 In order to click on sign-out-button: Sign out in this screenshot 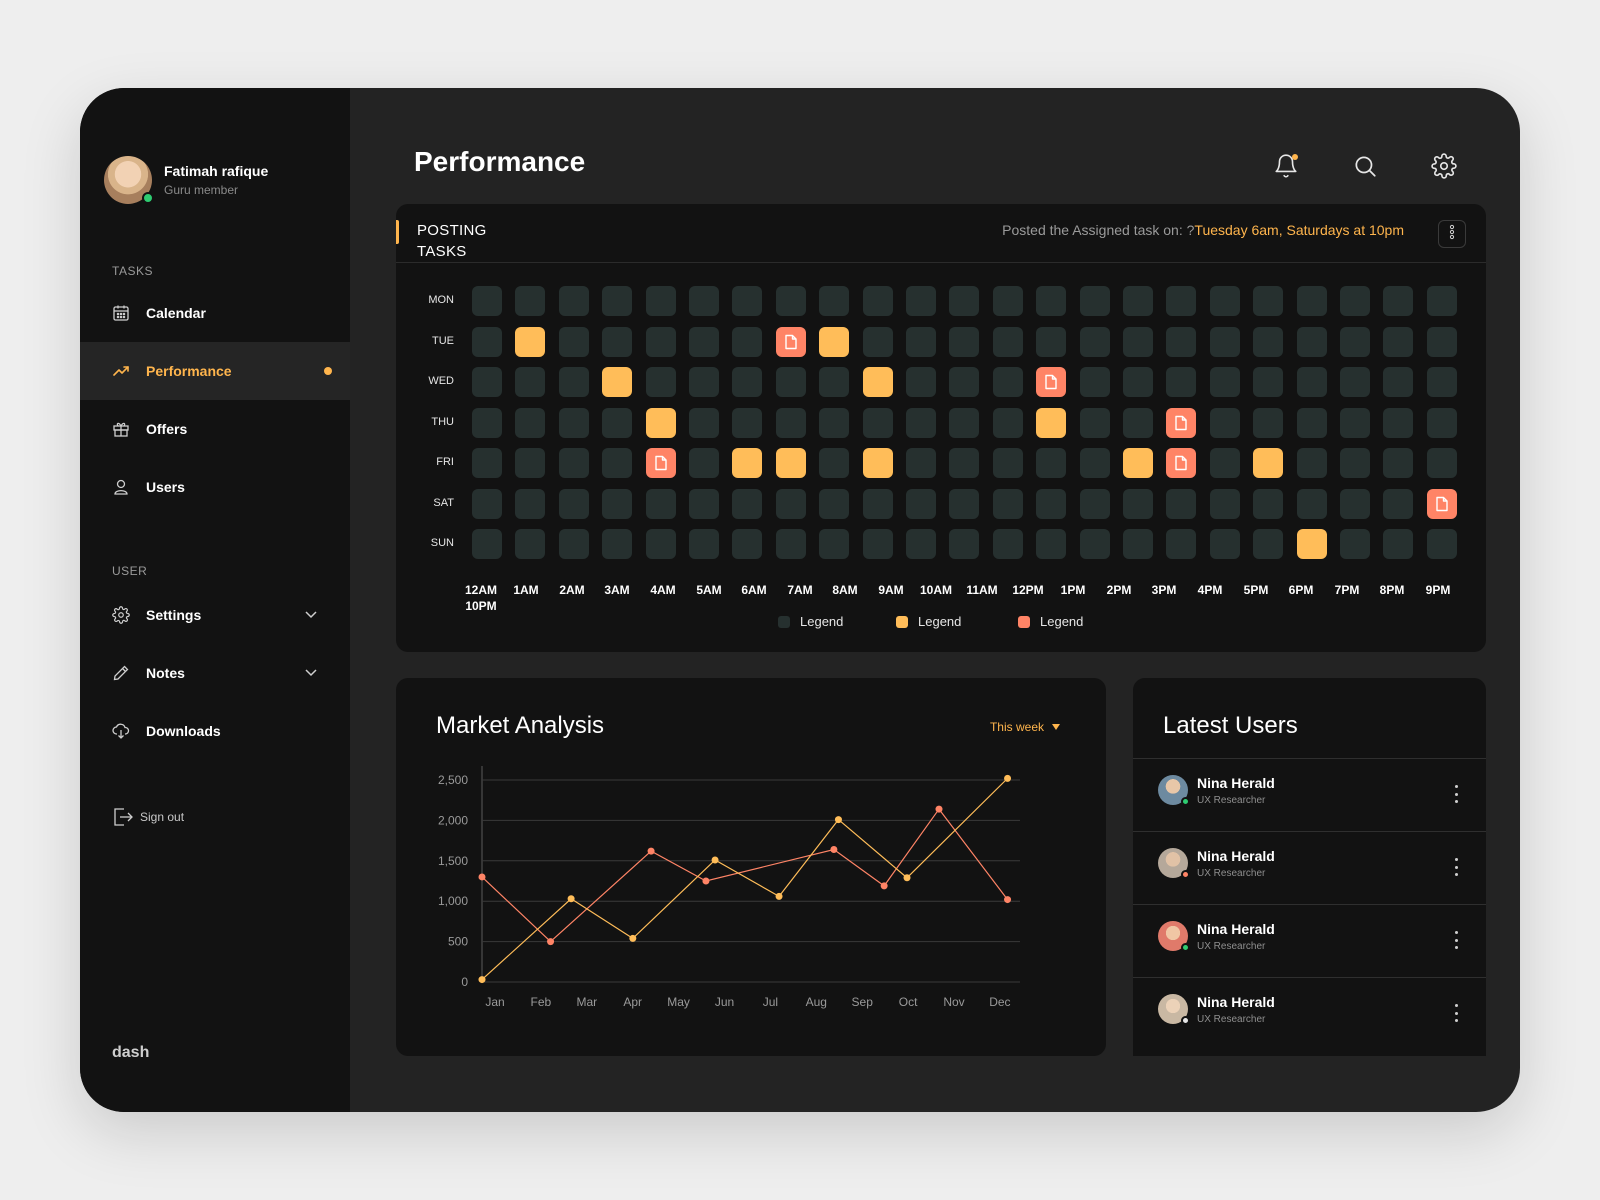, I will do `click(148, 817)`.